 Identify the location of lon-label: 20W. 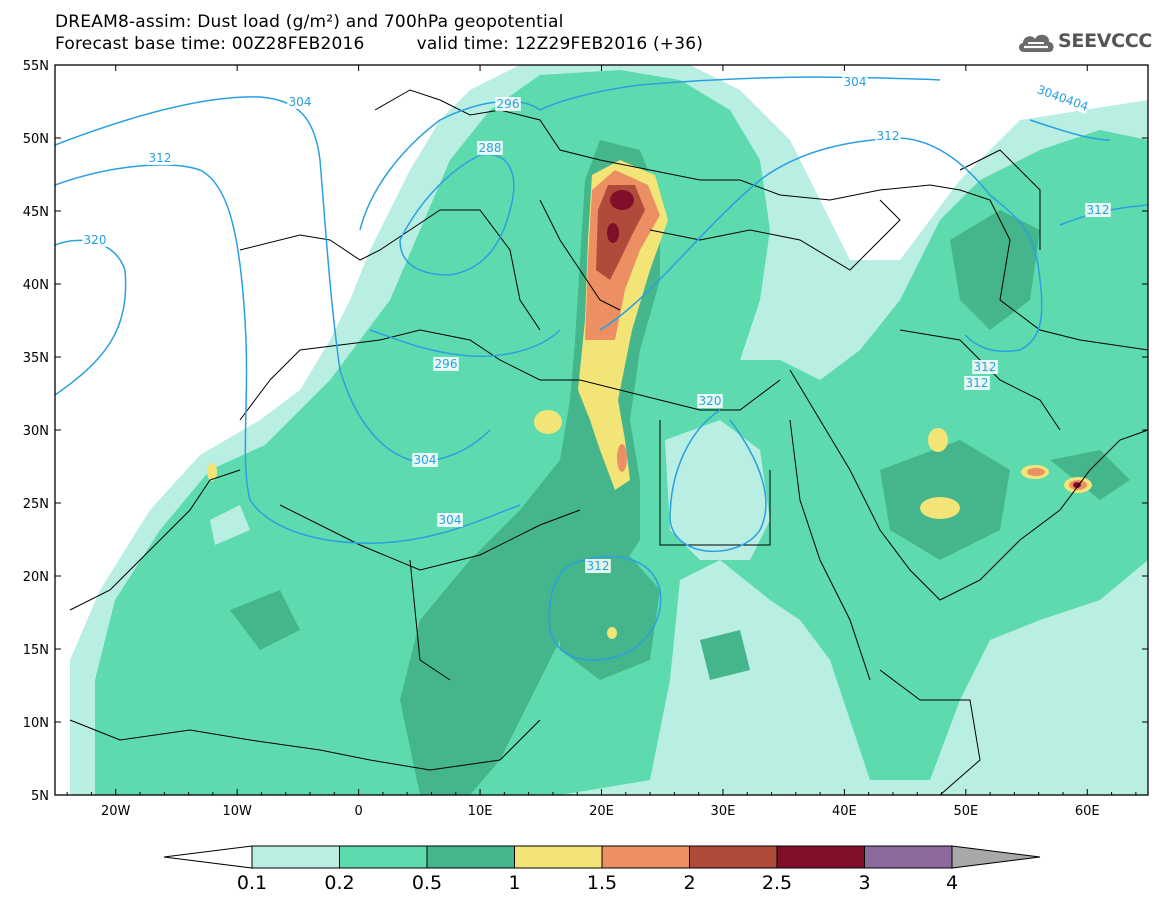
(116, 811).